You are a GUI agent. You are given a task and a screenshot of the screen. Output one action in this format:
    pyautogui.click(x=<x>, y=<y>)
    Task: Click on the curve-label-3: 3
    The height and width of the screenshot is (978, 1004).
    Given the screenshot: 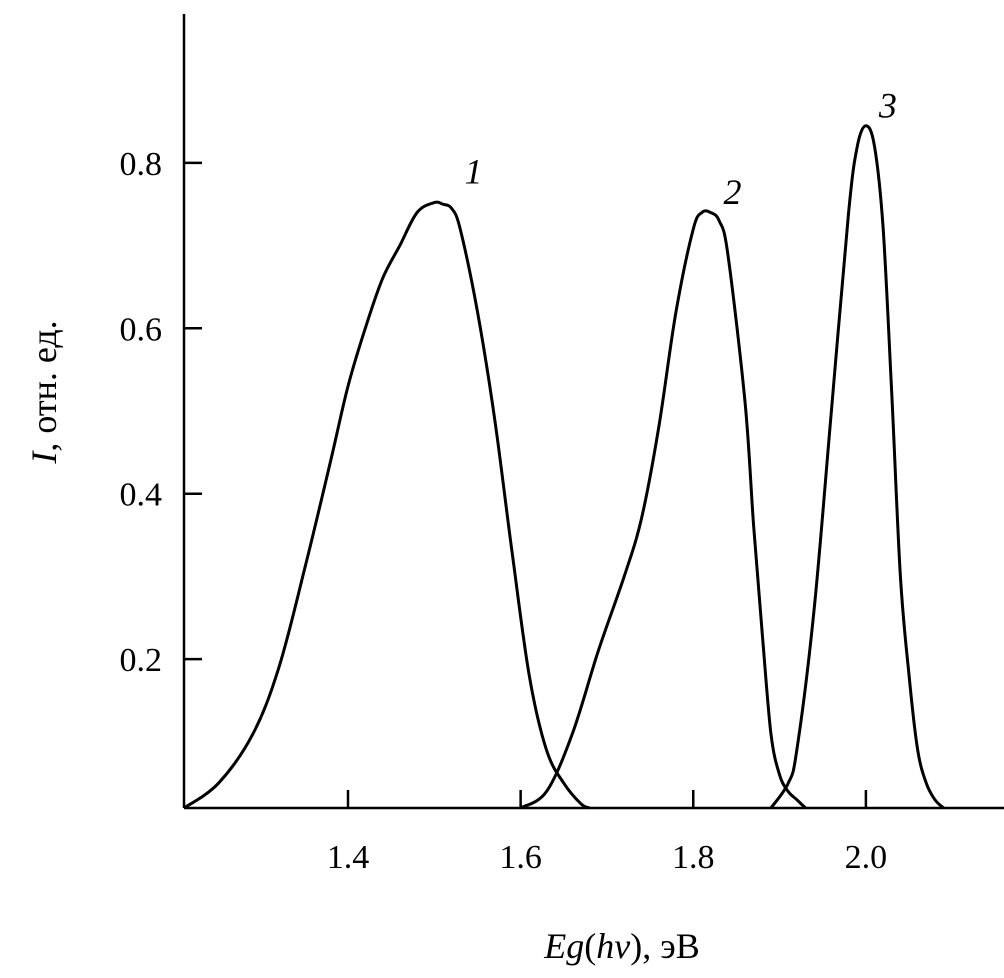 What is the action you would take?
    pyautogui.click(x=887, y=105)
    